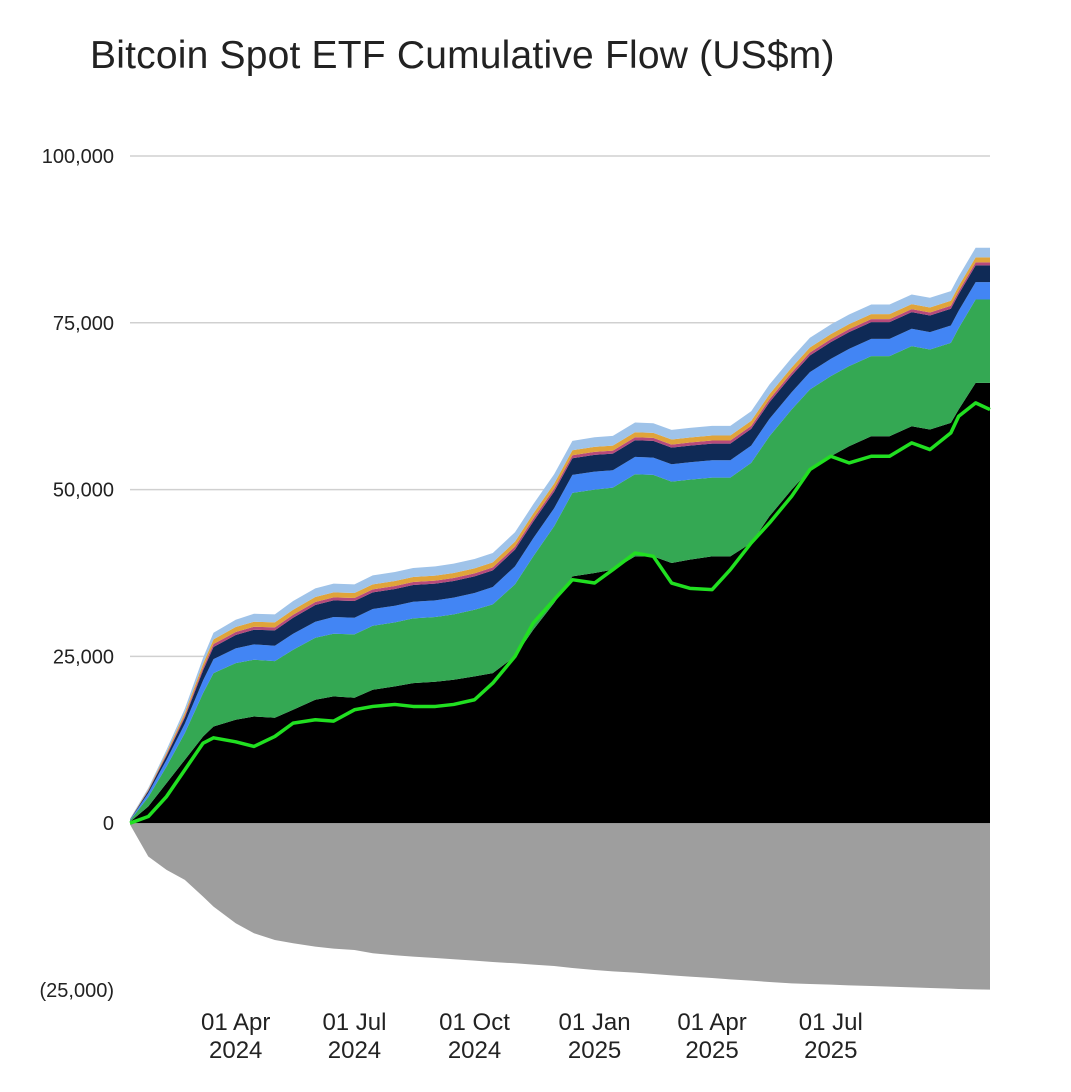 The height and width of the screenshot is (1092, 1071). What do you see at coordinates (474, 1022) in the screenshot?
I see `x-tick-label: 01 Oct` at bounding box center [474, 1022].